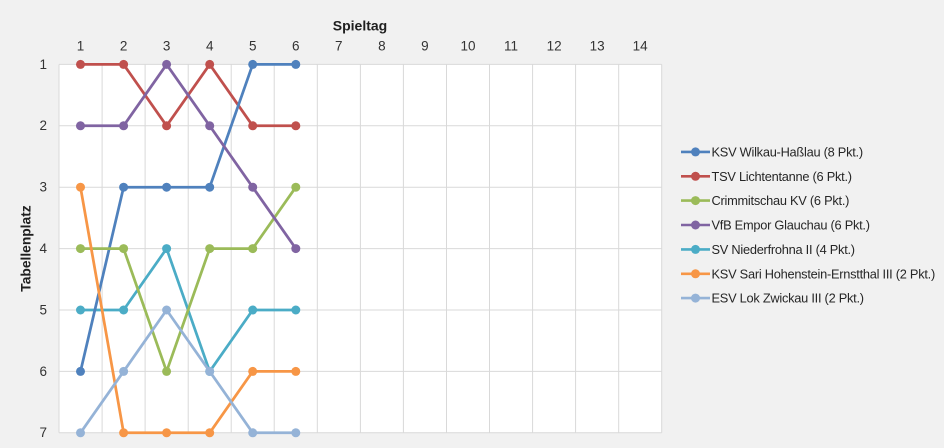 The image size is (944, 448). I want to click on svg-text: 12, so click(554, 45).